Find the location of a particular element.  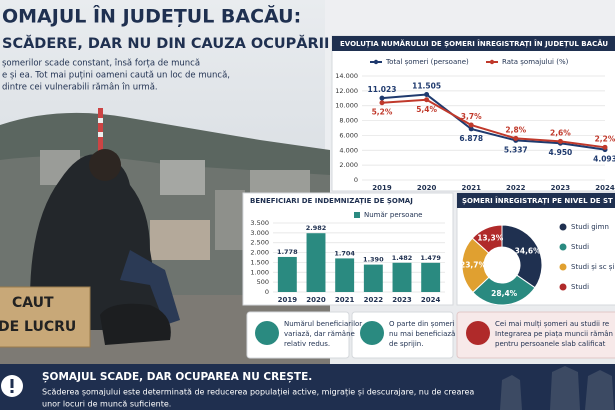

data-label: 5,4% is located at coordinates (426, 109).